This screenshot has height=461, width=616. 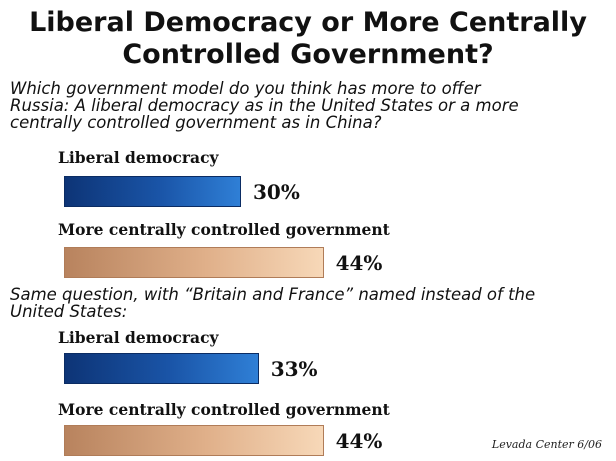 What do you see at coordinates (69, 311) in the screenshot?
I see `question-2-line-2: United States:` at bounding box center [69, 311].